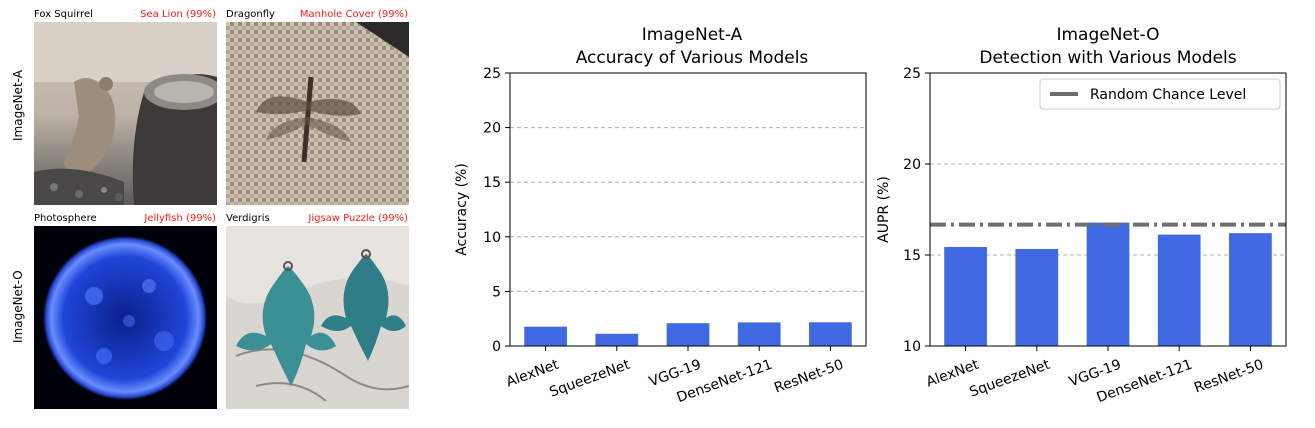 The width and height of the screenshot is (1315, 428). I want to click on true-label: Dragonfly, so click(250, 14).